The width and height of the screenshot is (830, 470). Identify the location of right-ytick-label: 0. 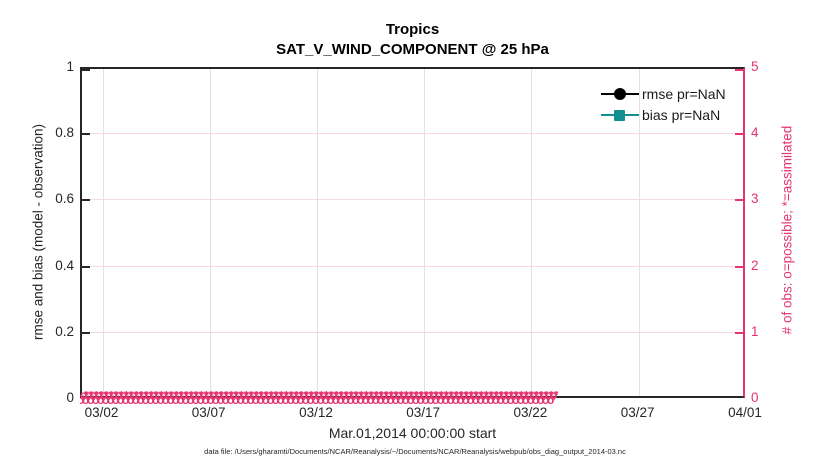
(755, 397).